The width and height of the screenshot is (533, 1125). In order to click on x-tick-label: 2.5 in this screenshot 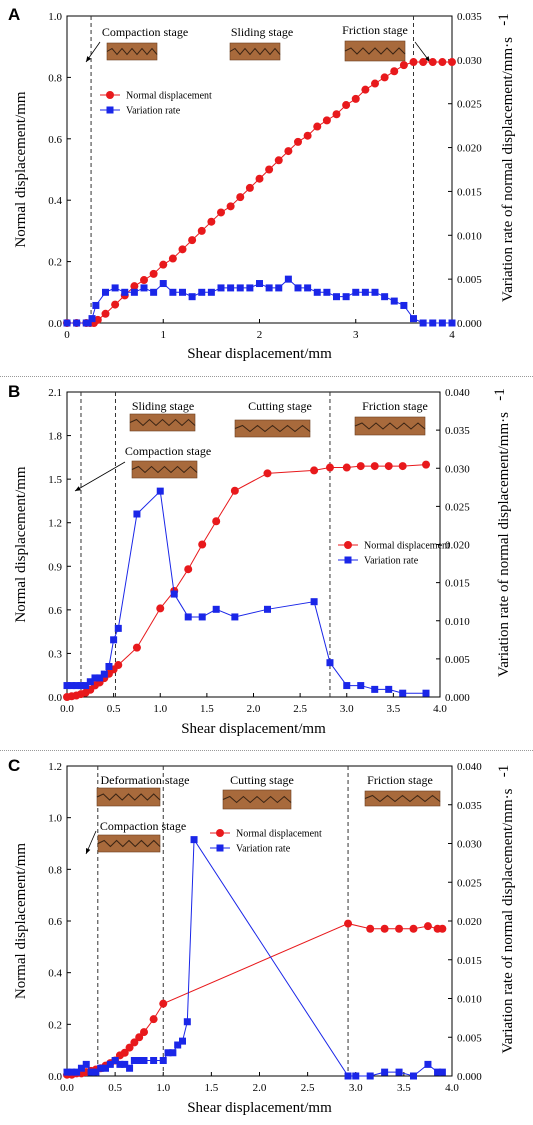, I will do `click(300, 709)`.